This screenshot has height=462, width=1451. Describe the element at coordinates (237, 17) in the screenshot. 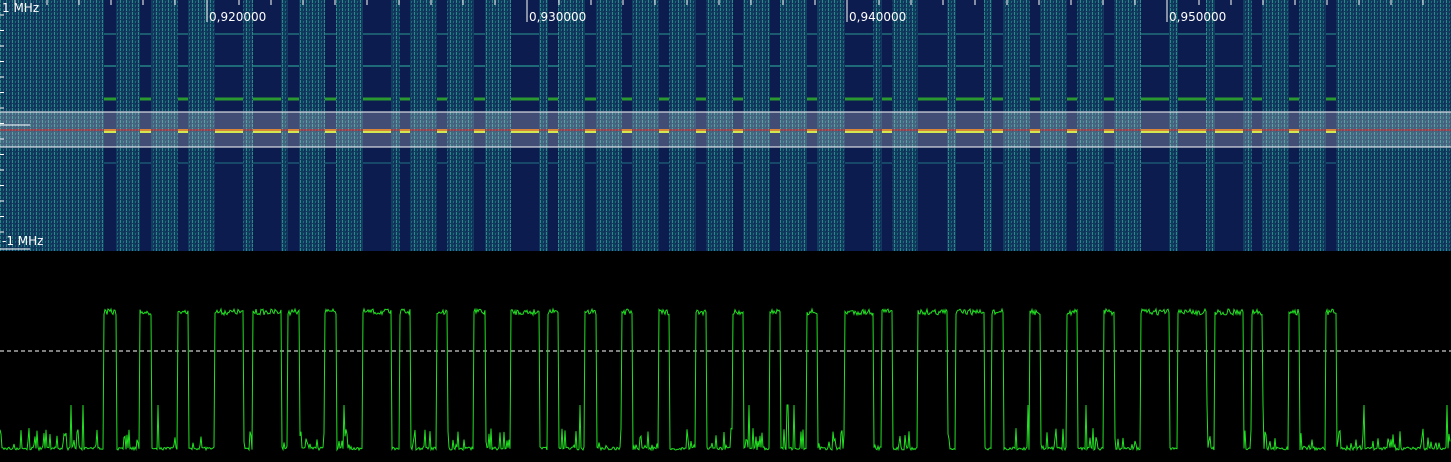

I see `time-label: 0,920000` at that location.